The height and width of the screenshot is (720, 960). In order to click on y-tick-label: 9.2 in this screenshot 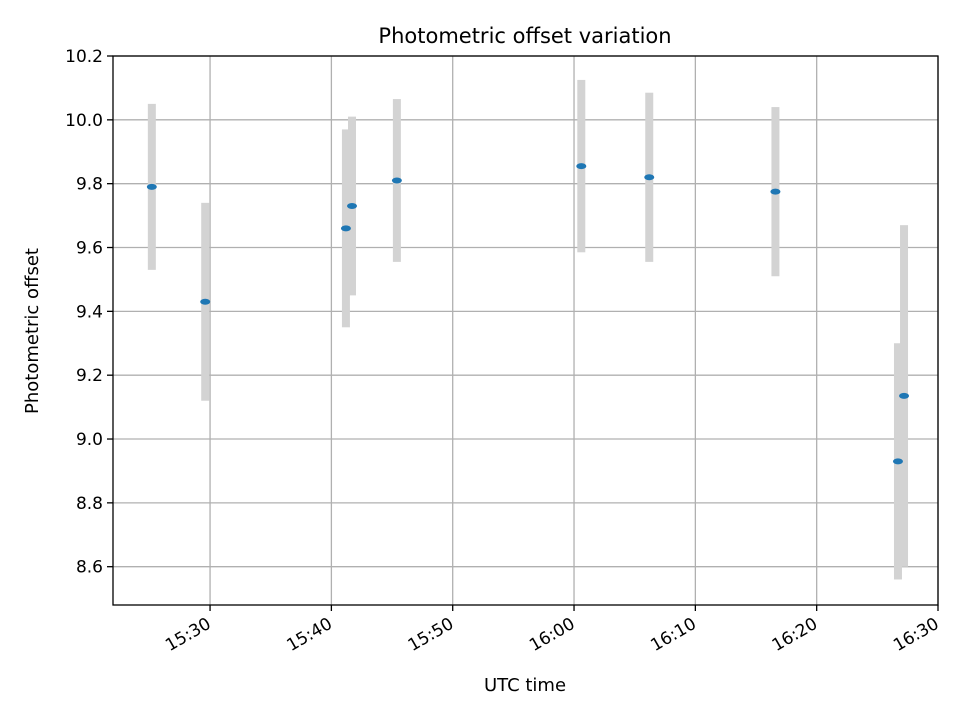, I will do `click(89, 376)`.